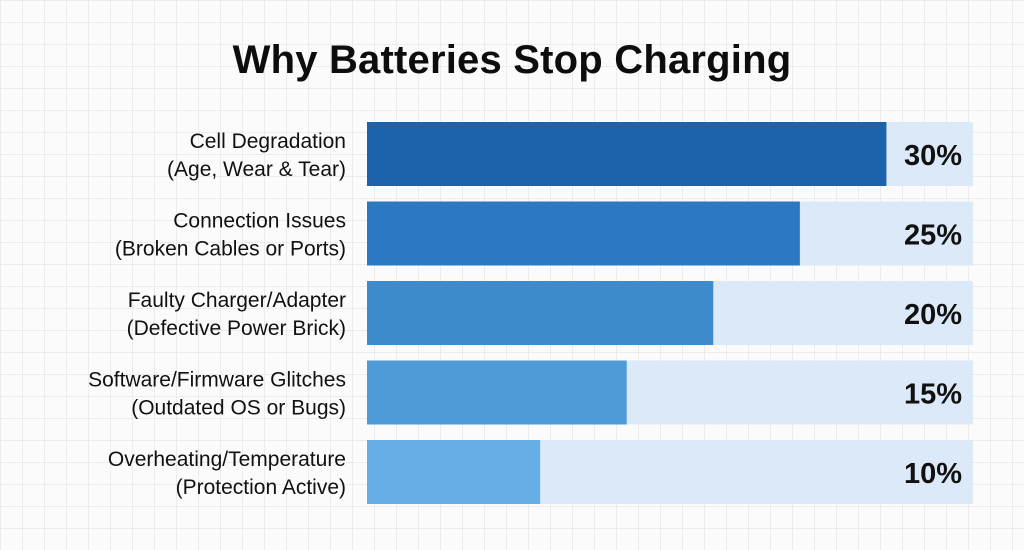 This screenshot has width=1024, height=550. I want to click on category-detail-label: (Defective Power Brick), so click(236, 328).